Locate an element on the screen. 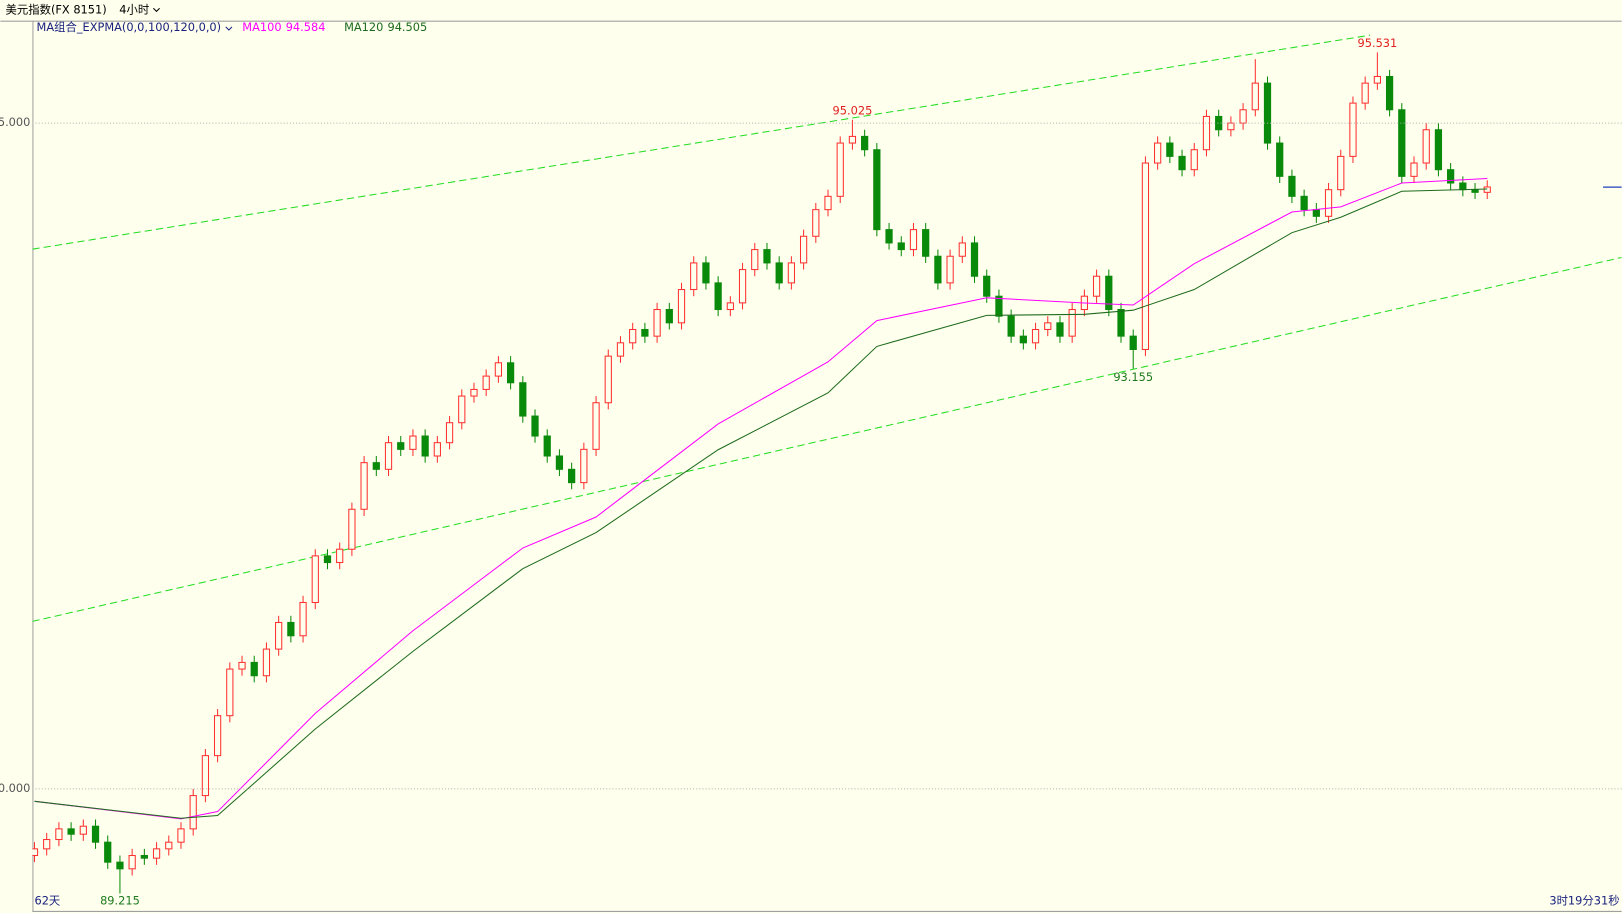  extreme-label: 95.025 is located at coordinates (853, 110).